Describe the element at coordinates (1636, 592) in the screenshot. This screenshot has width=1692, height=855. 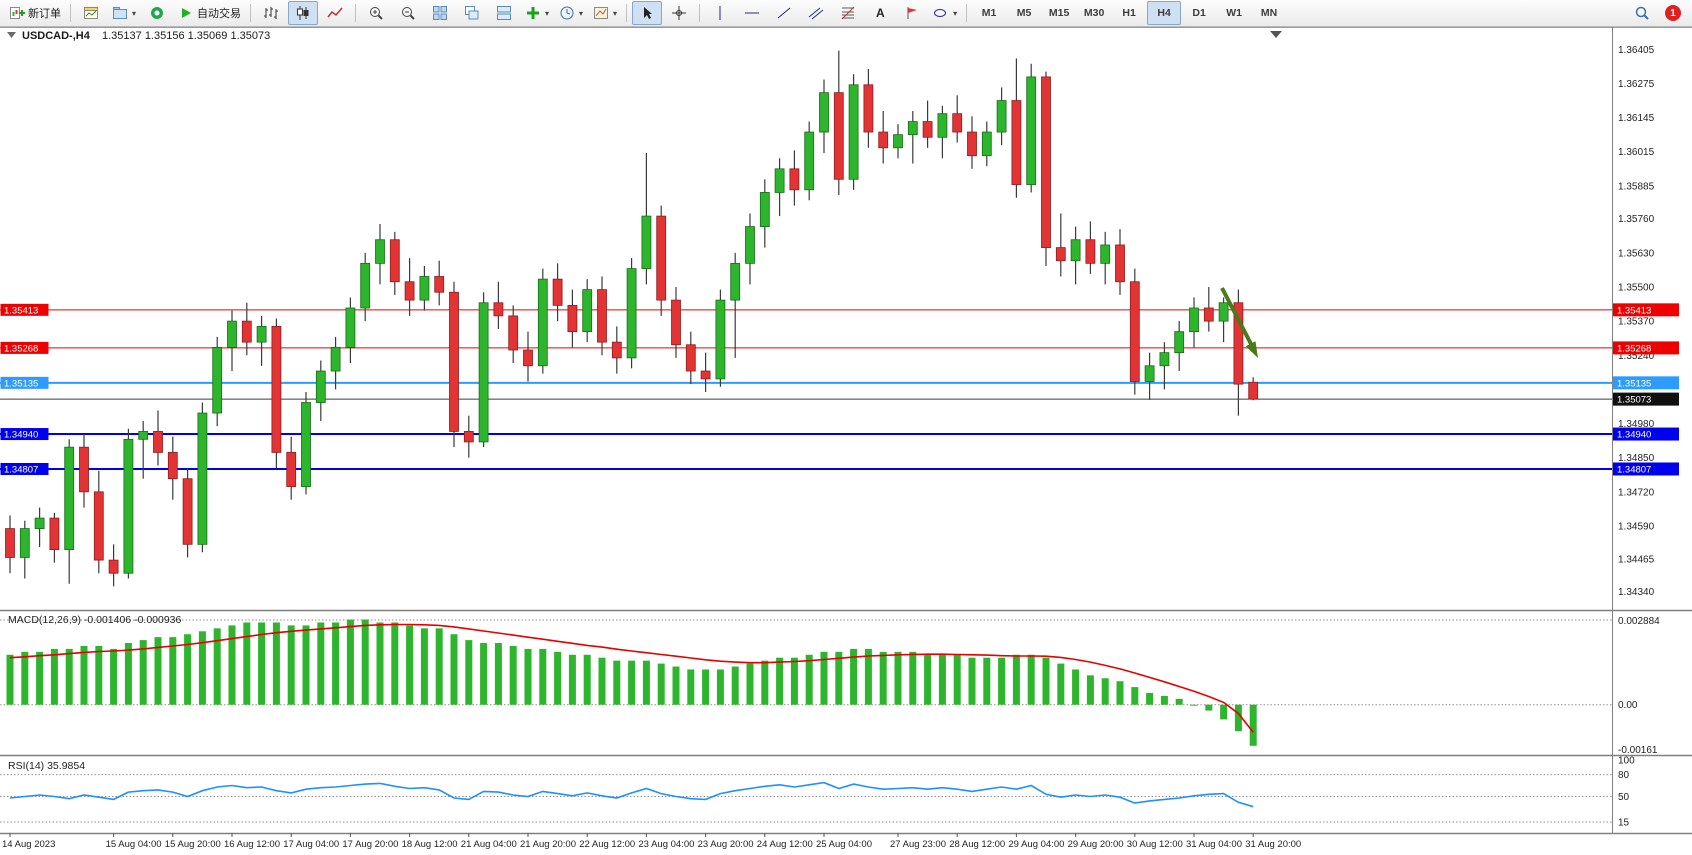
I see `price-tick: 1.34340` at that location.